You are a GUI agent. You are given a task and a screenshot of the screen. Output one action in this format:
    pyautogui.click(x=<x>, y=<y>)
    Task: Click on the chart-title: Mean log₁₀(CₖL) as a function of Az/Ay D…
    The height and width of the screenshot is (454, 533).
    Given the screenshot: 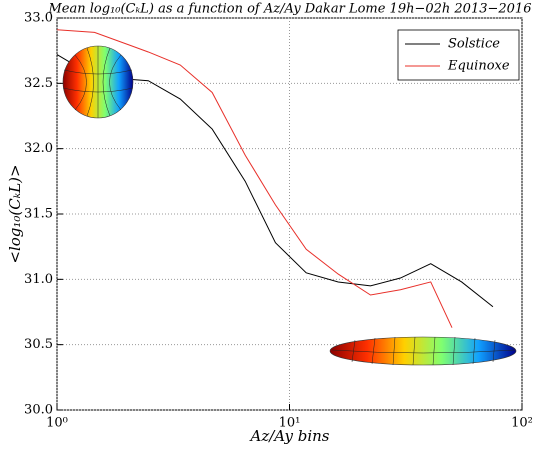 What is the action you would take?
    pyautogui.click(x=290, y=9)
    